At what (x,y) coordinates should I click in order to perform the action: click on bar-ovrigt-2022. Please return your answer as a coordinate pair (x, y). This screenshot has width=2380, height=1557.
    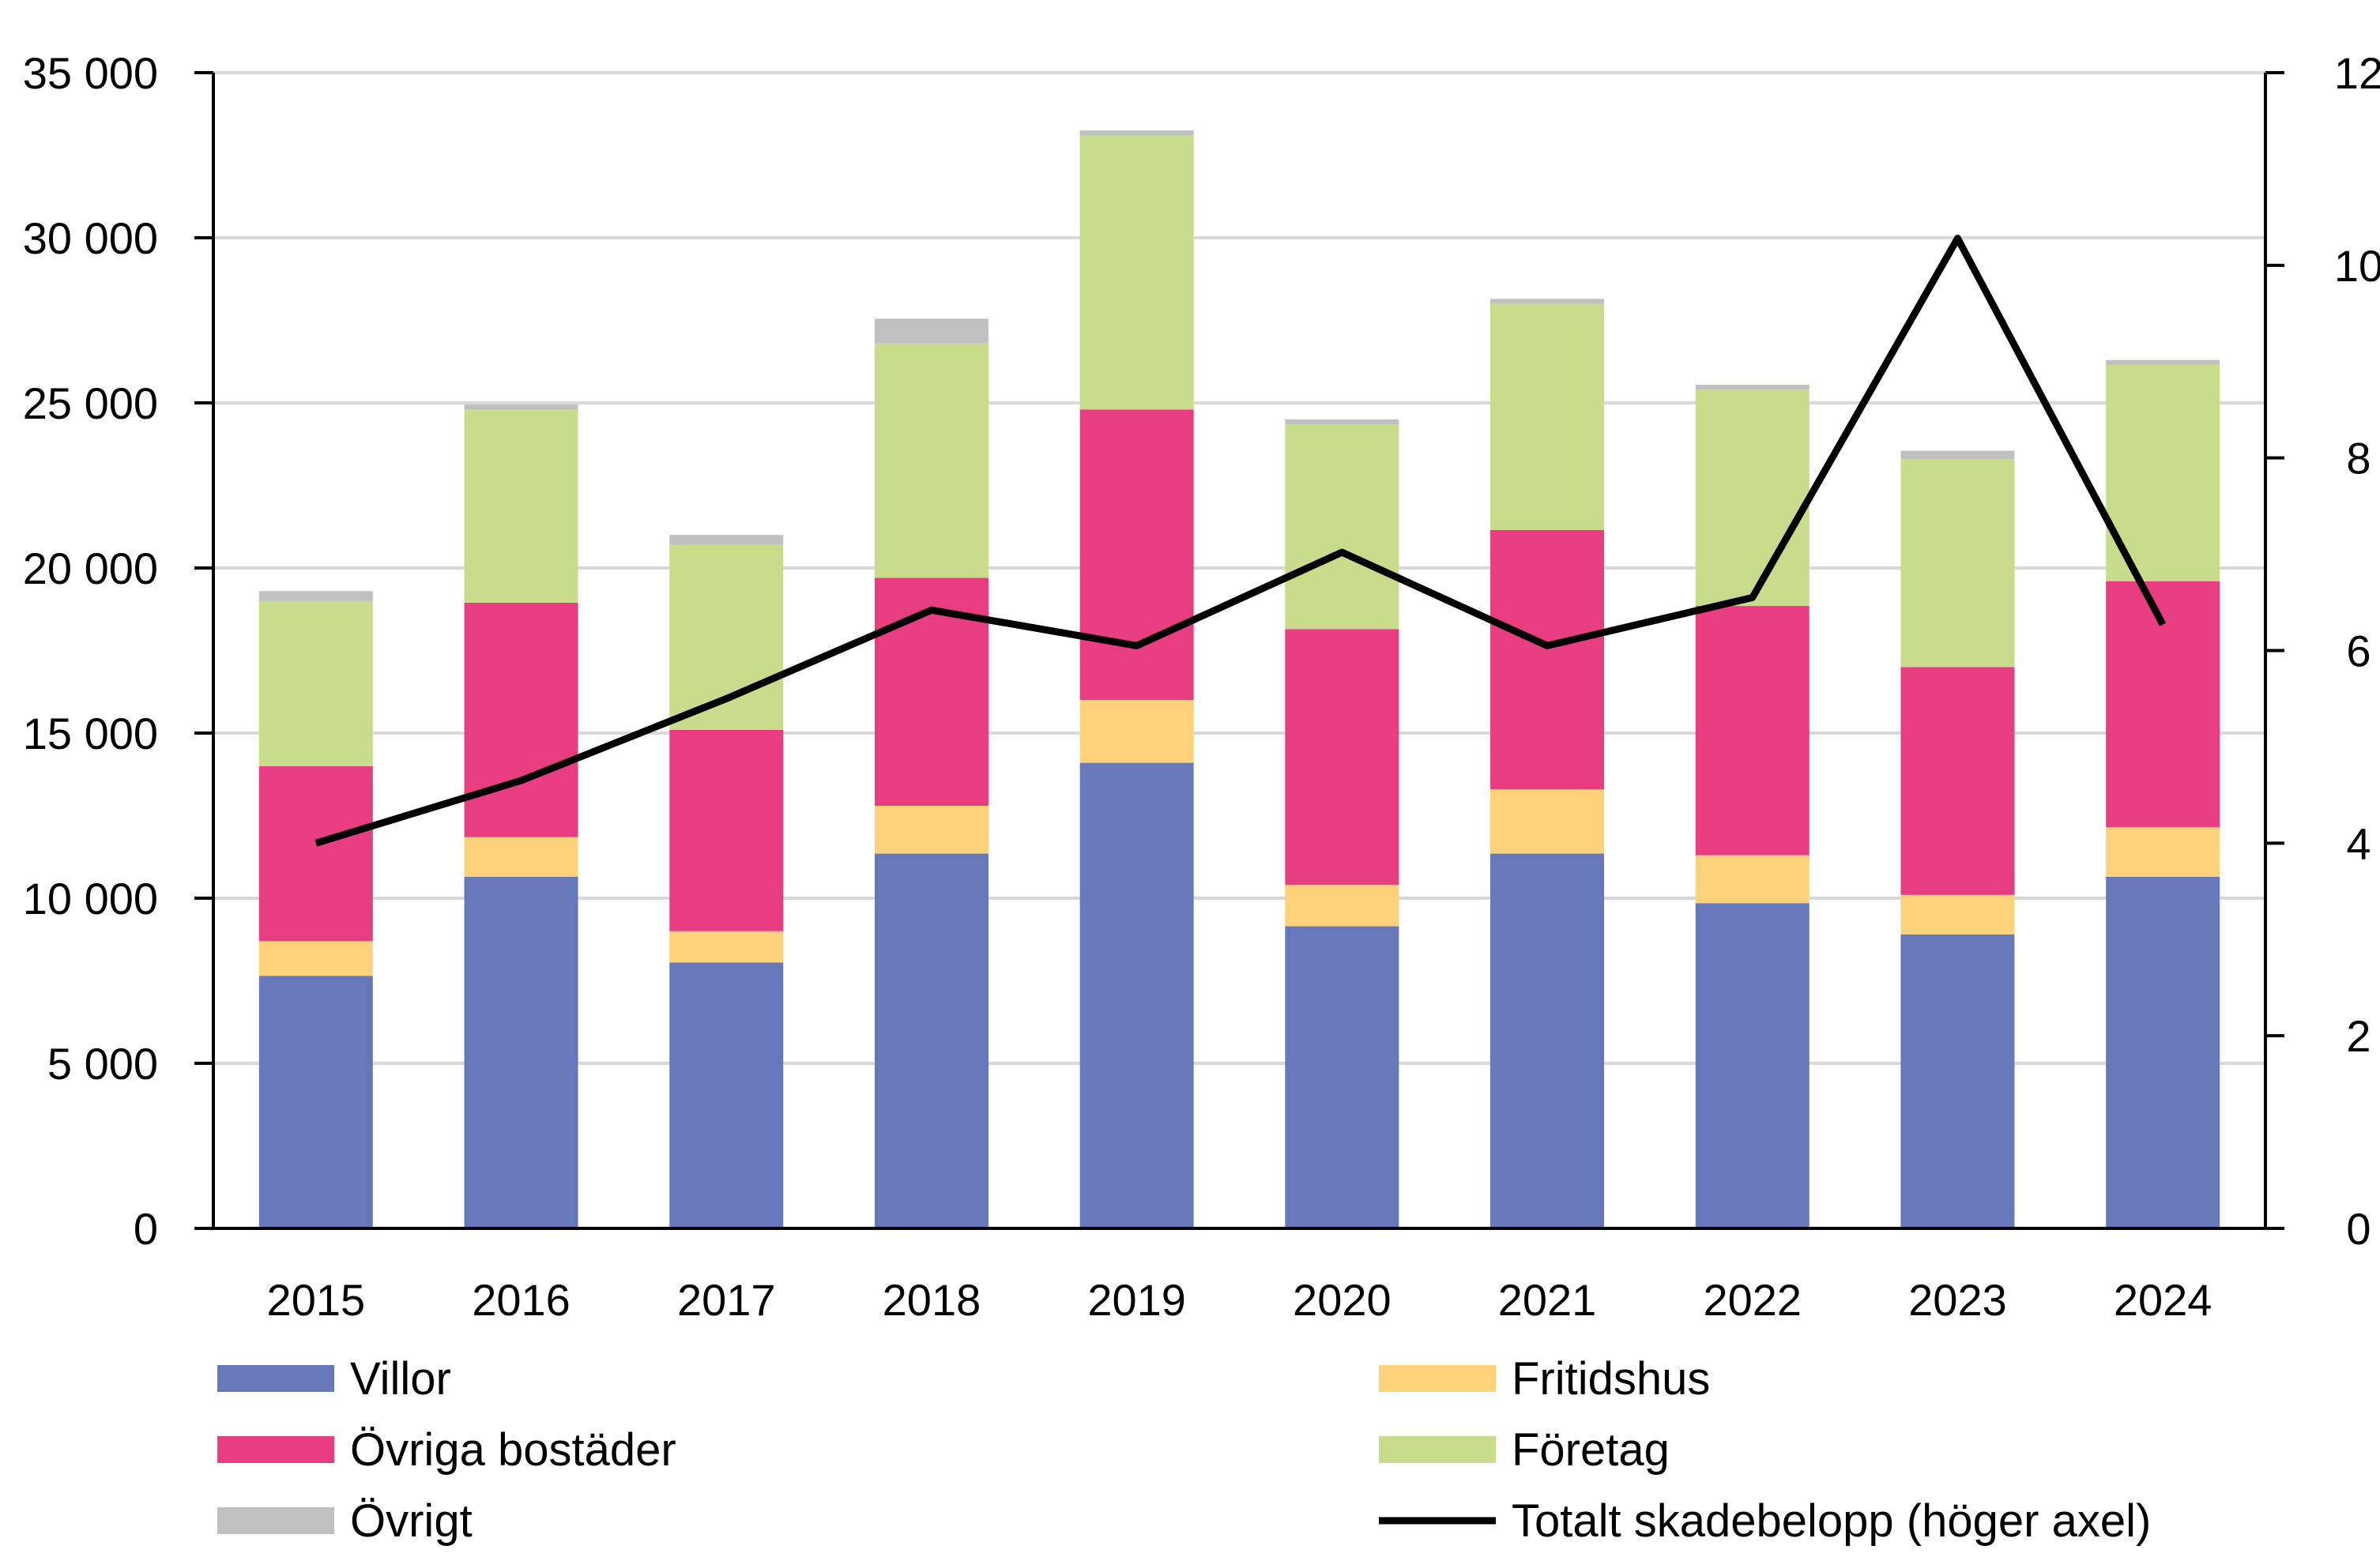
    Looking at the image, I should click on (1752, 387).